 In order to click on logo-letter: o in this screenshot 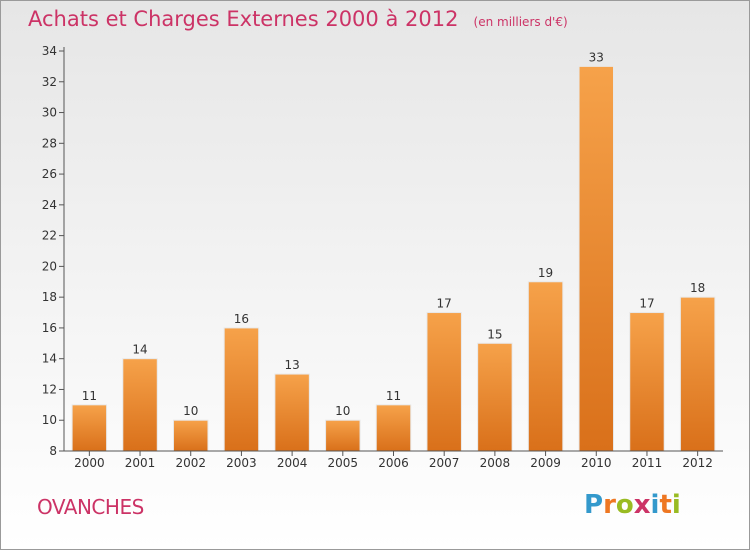, I will do `click(624, 505)`.